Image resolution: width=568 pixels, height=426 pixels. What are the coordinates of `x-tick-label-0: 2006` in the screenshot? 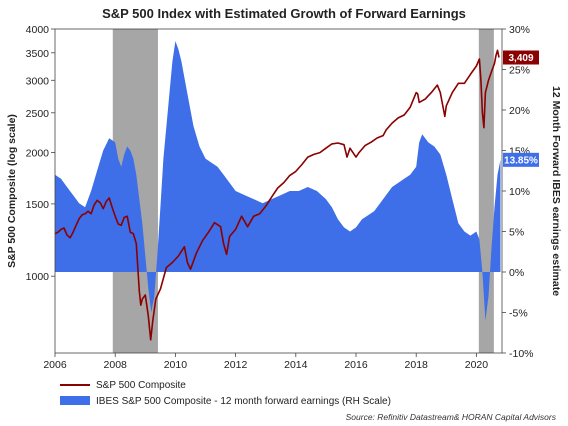 It's located at (55, 365).